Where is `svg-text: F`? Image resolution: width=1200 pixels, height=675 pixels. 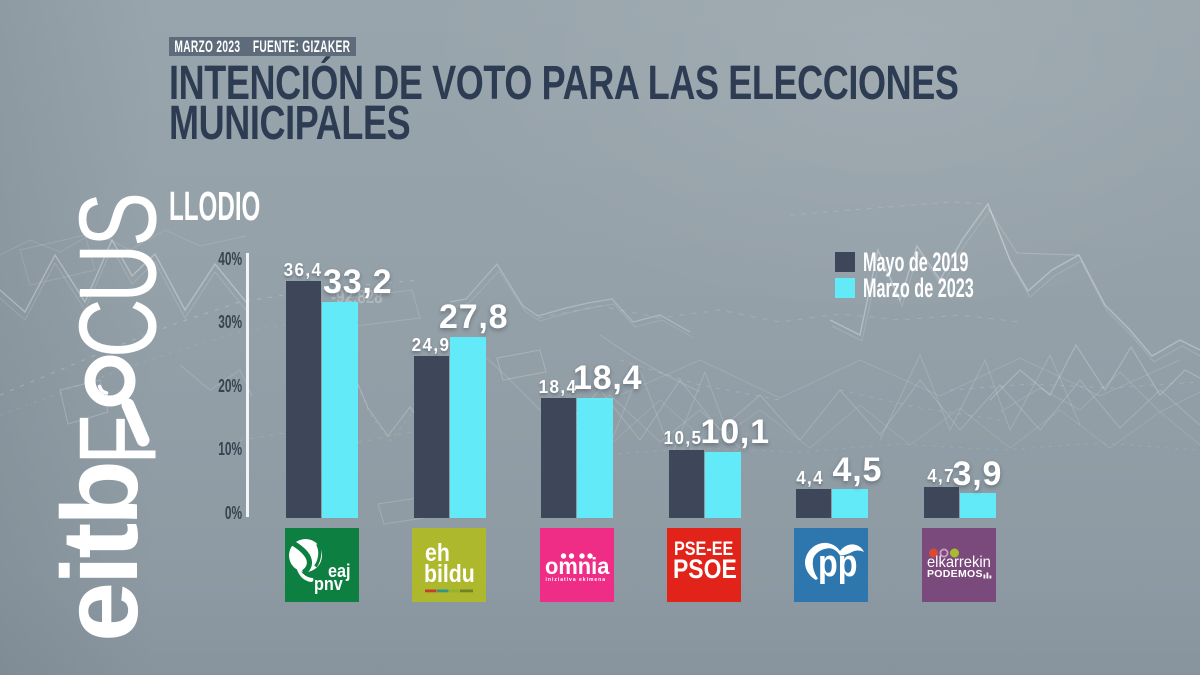 svg-text: F is located at coordinates (118, 440).